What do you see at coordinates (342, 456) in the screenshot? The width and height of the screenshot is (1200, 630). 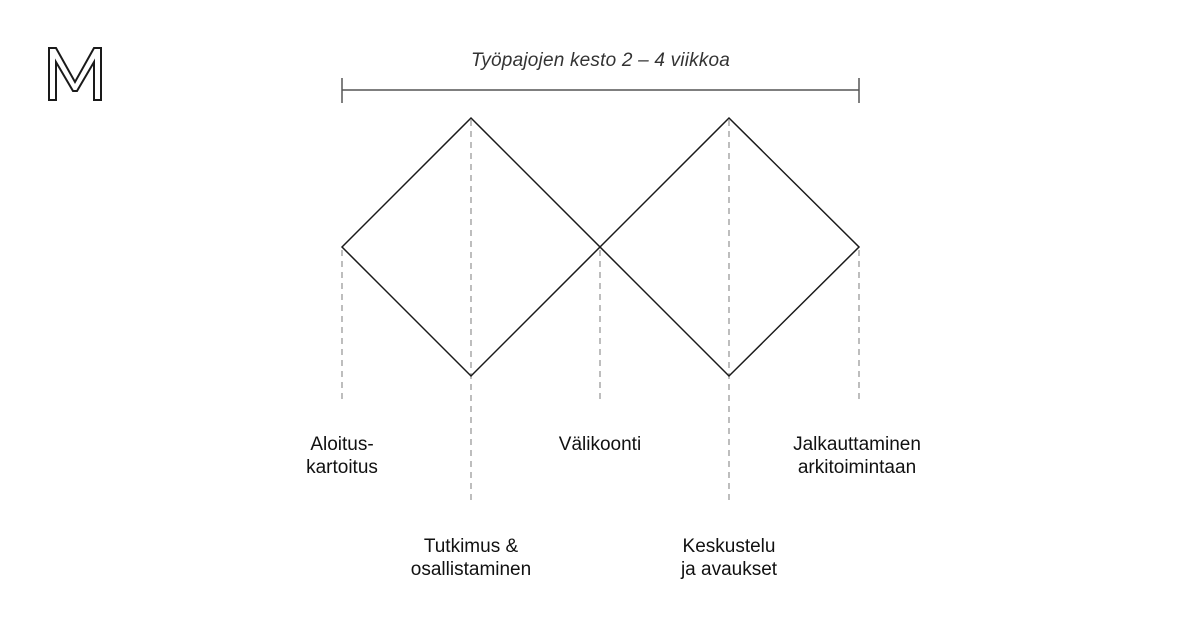 I see `phase-label-aloitus: Aloitus- kartoitus` at bounding box center [342, 456].